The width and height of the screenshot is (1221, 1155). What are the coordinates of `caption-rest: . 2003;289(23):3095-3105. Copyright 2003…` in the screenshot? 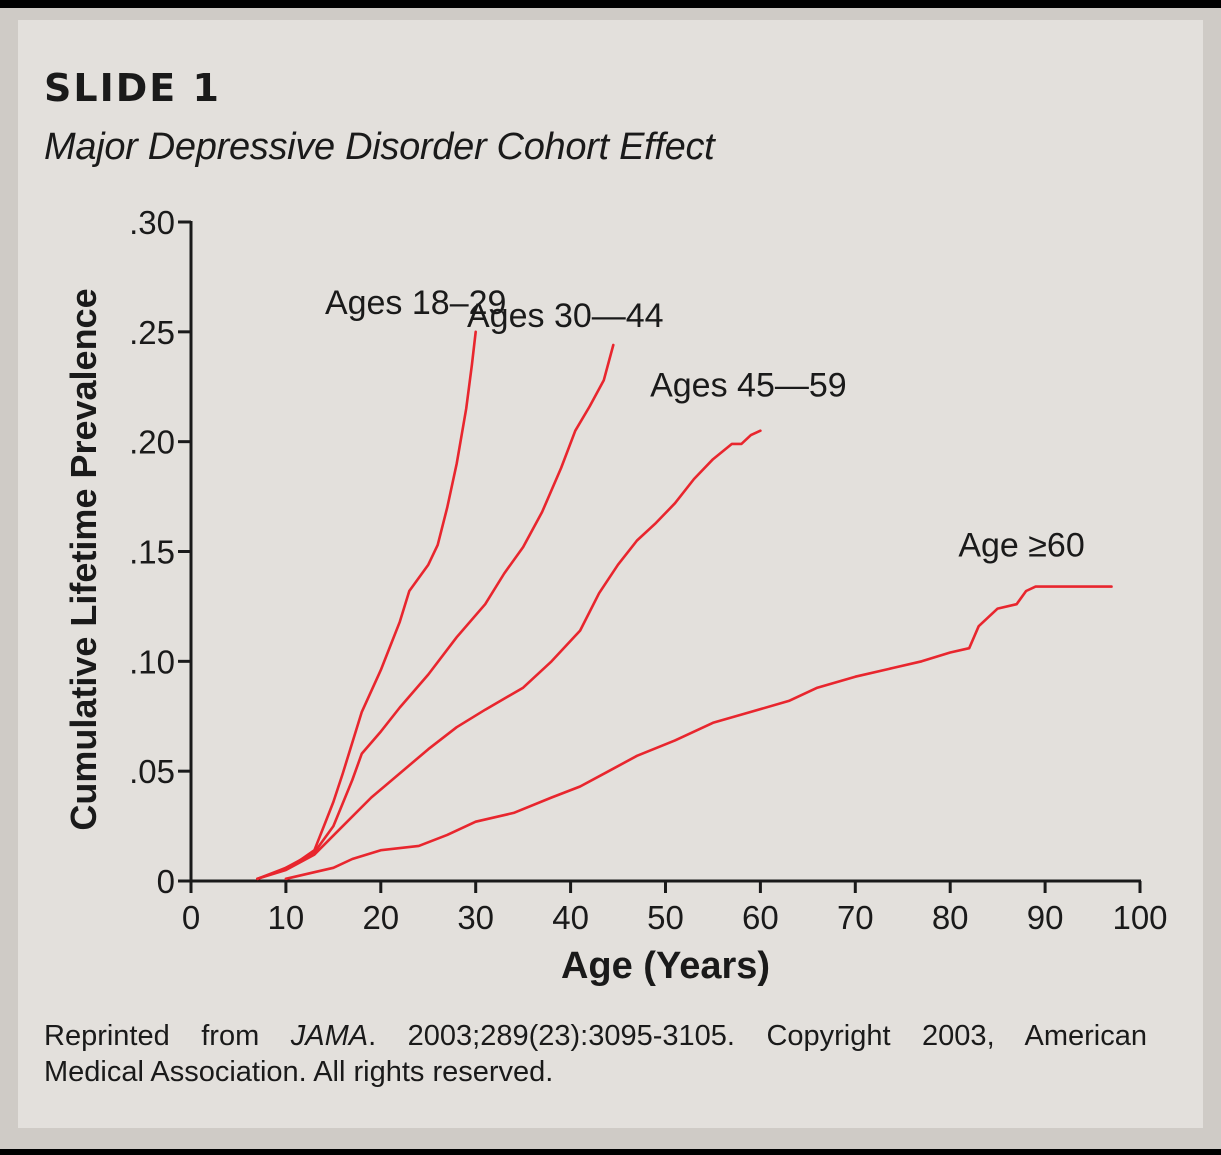 It's located at (757, 1036).